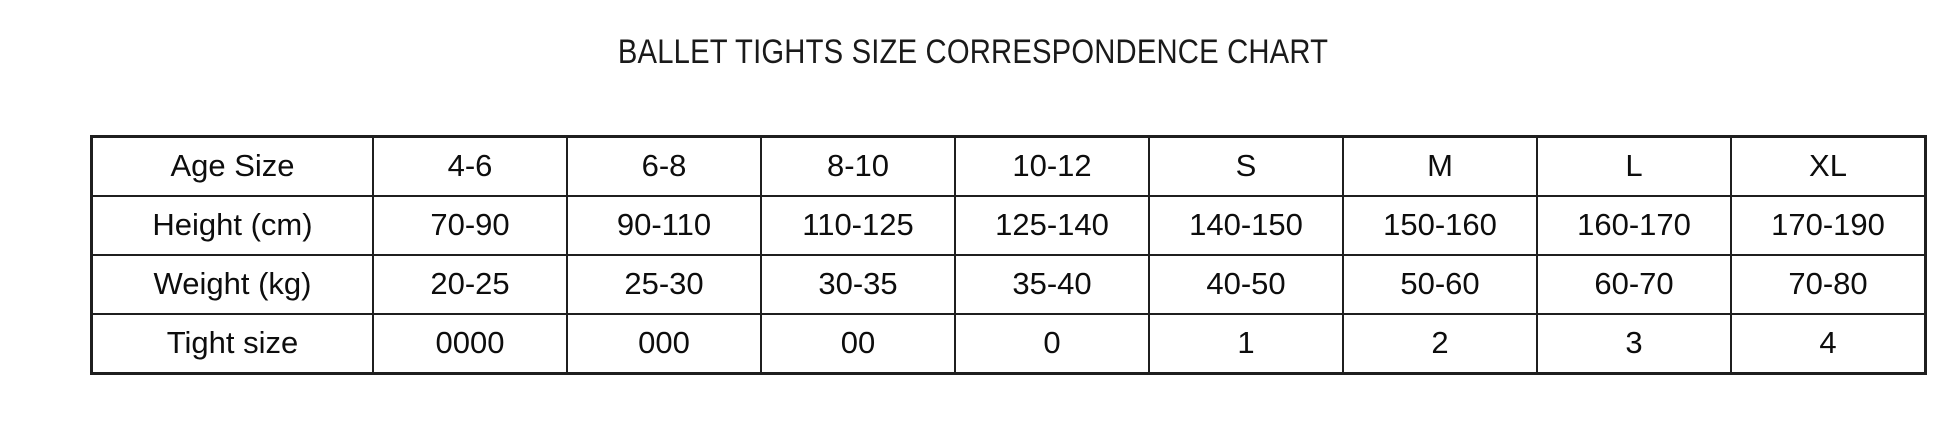 This screenshot has width=1946, height=439. Describe the element at coordinates (1246, 166) in the screenshot. I see `cell-age-size-5: S` at that location.